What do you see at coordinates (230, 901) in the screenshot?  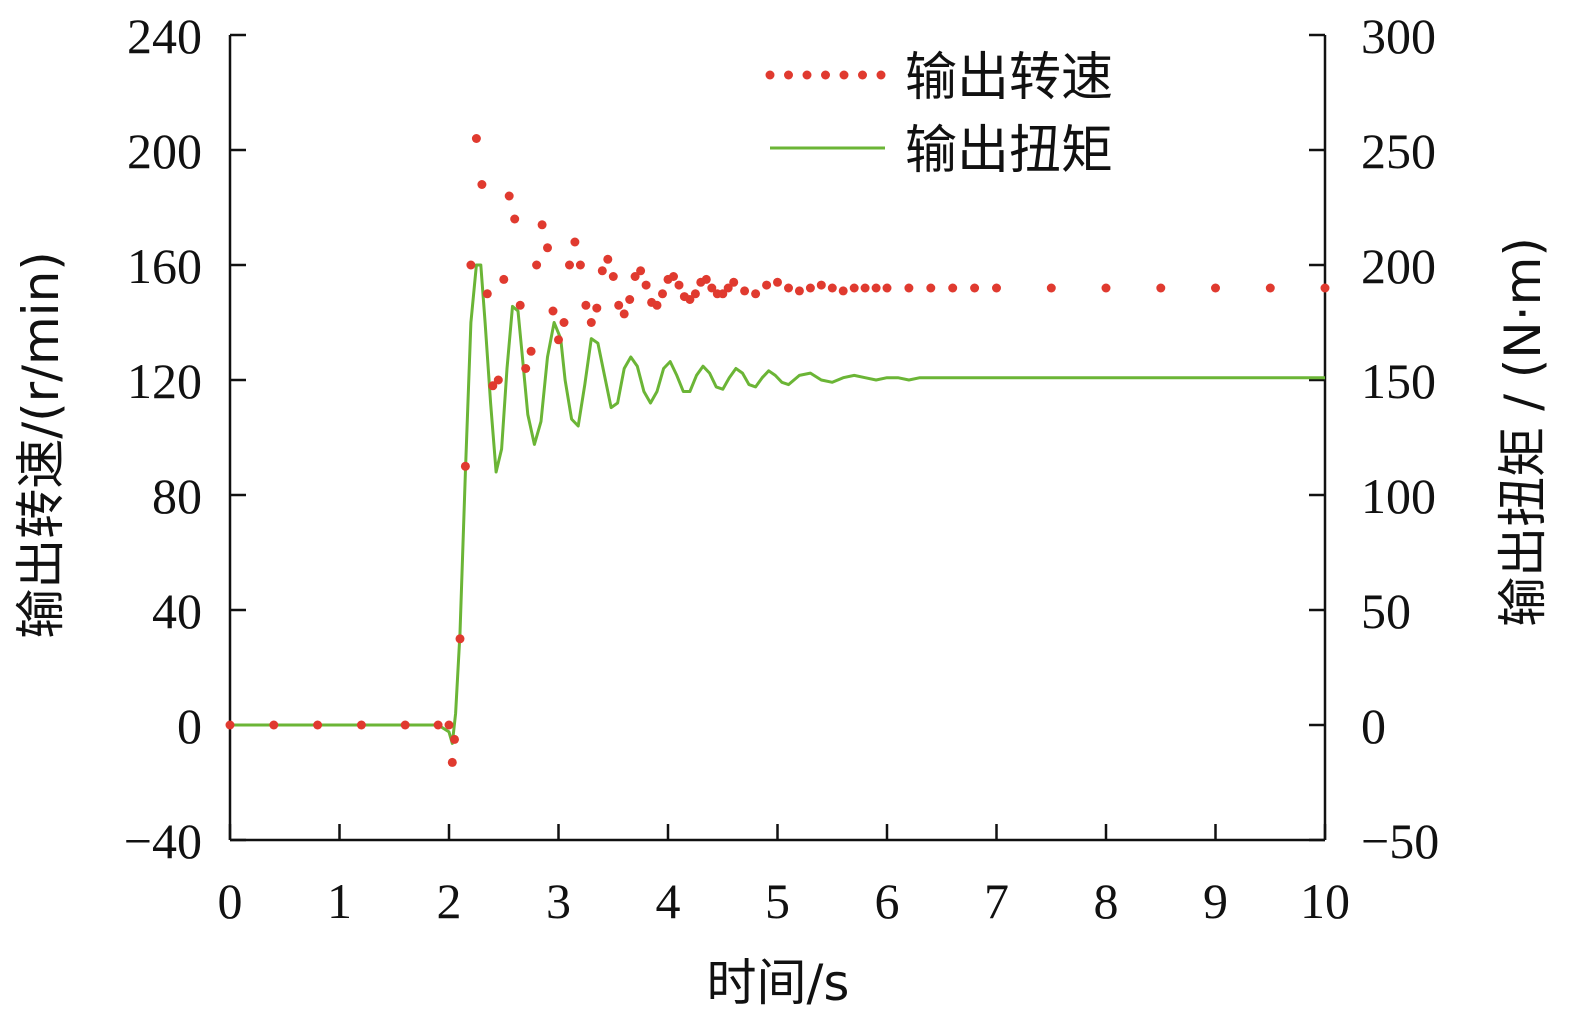 I see `x-tick-label: 0` at bounding box center [230, 901].